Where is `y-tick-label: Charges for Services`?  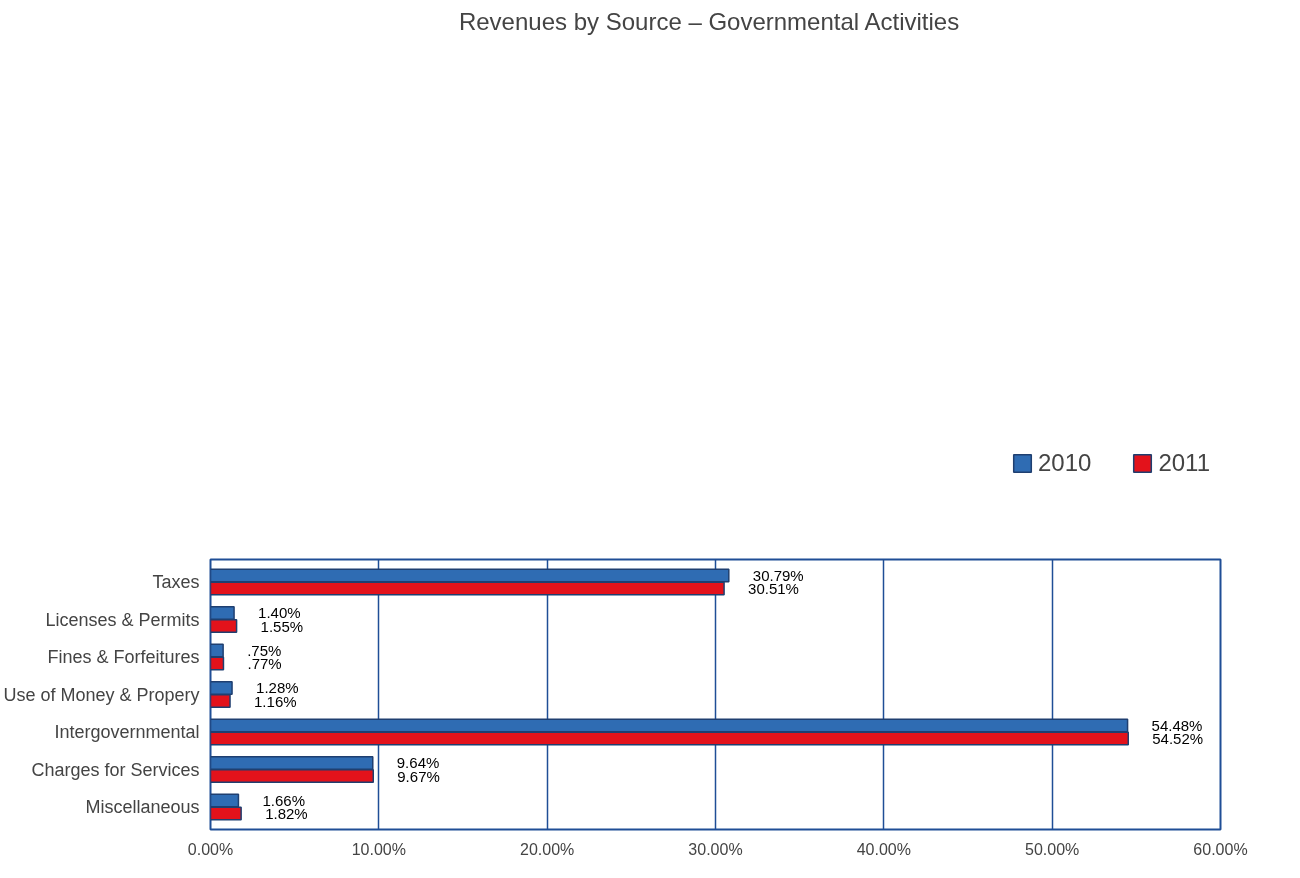
y-tick-label: Charges for Services is located at coordinates (115, 769).